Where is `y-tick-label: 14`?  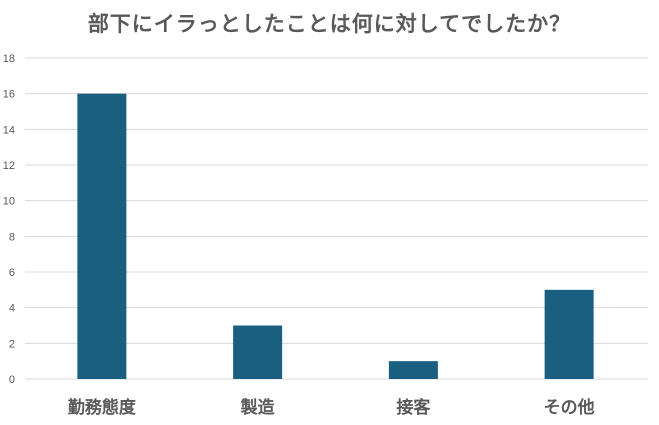
y-tick-label: 14 is located at coordinates (9, 130).